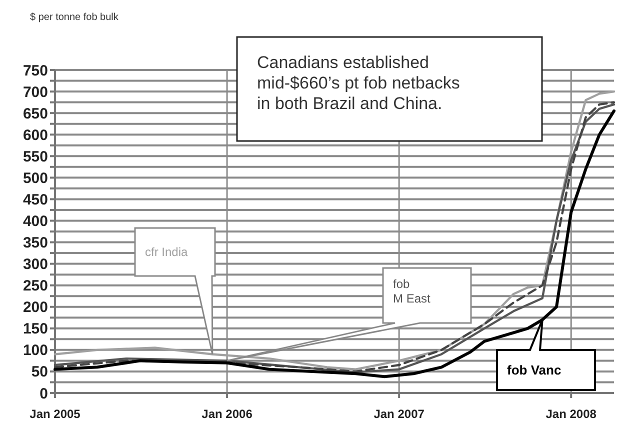 This screenshot has width=626, height=430. Describe the element at coordinates (227, 414) in the screenshot. I see `x-tick-label: Jan 2006` at that location.